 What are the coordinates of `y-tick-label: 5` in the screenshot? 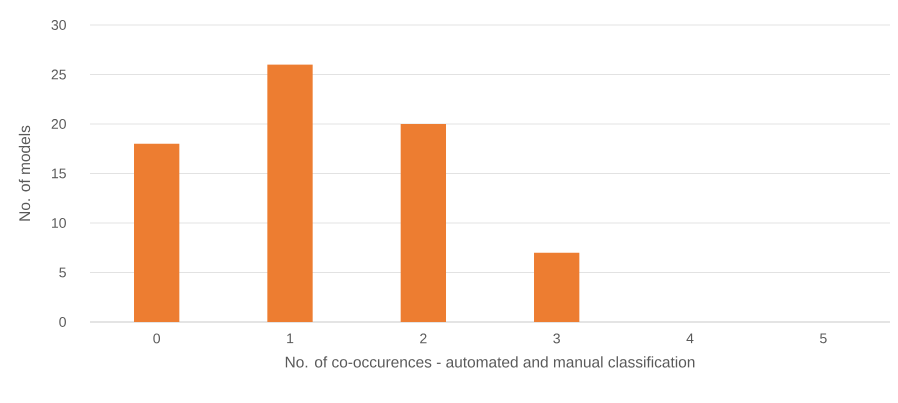 It's located at (62, 273).